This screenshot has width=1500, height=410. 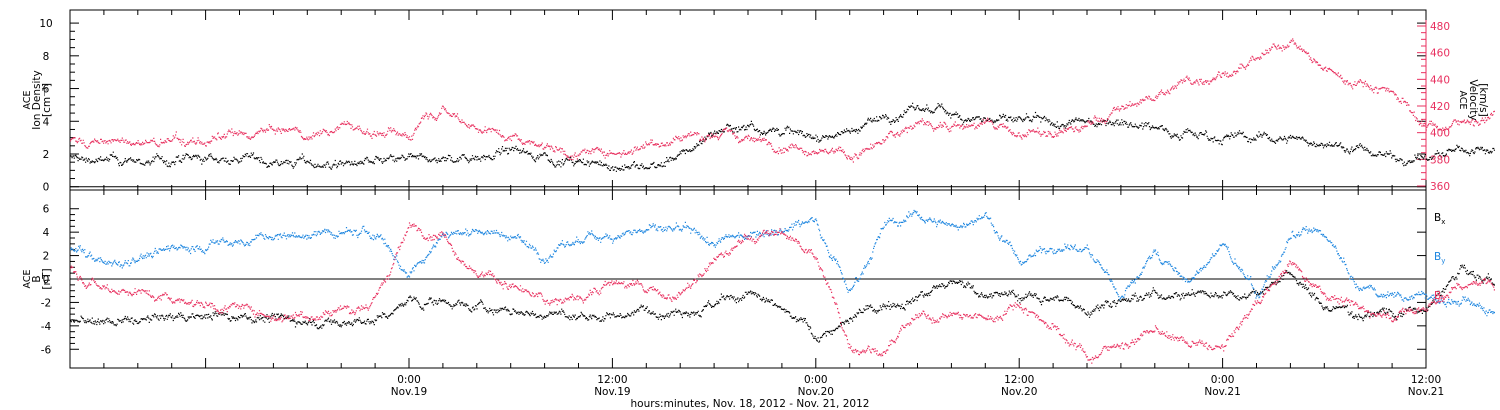 What do you see at coordinates (1439, 258) in the screenshot?
I see `legend-By: By` at bounding box center [1439, 258].